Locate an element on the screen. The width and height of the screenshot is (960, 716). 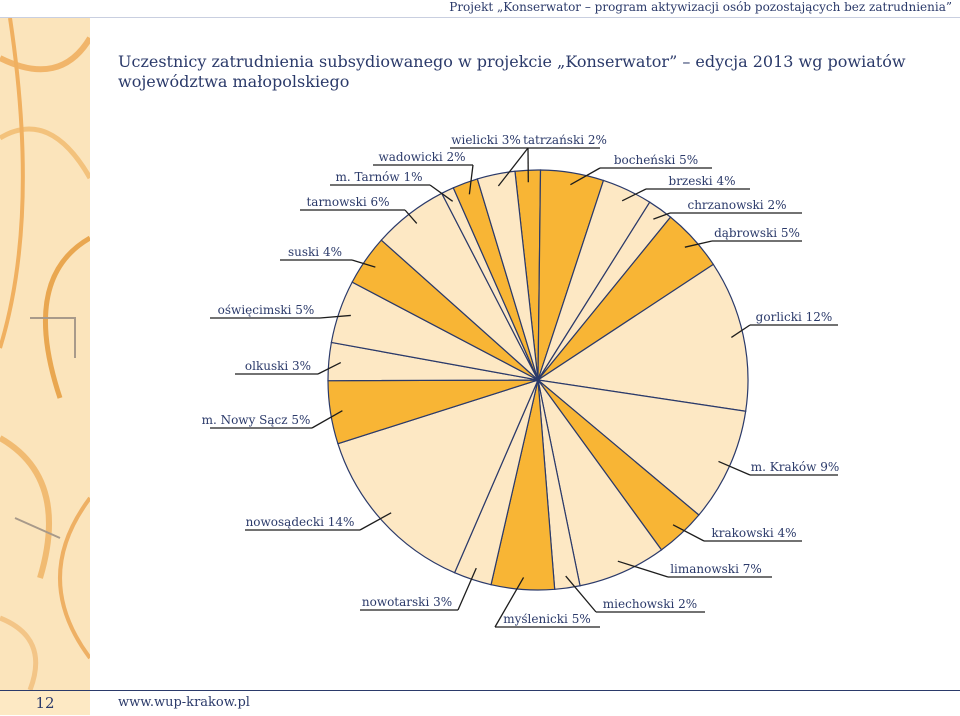
slice-label: wielicki 3% is located at coordinates (486, 140).